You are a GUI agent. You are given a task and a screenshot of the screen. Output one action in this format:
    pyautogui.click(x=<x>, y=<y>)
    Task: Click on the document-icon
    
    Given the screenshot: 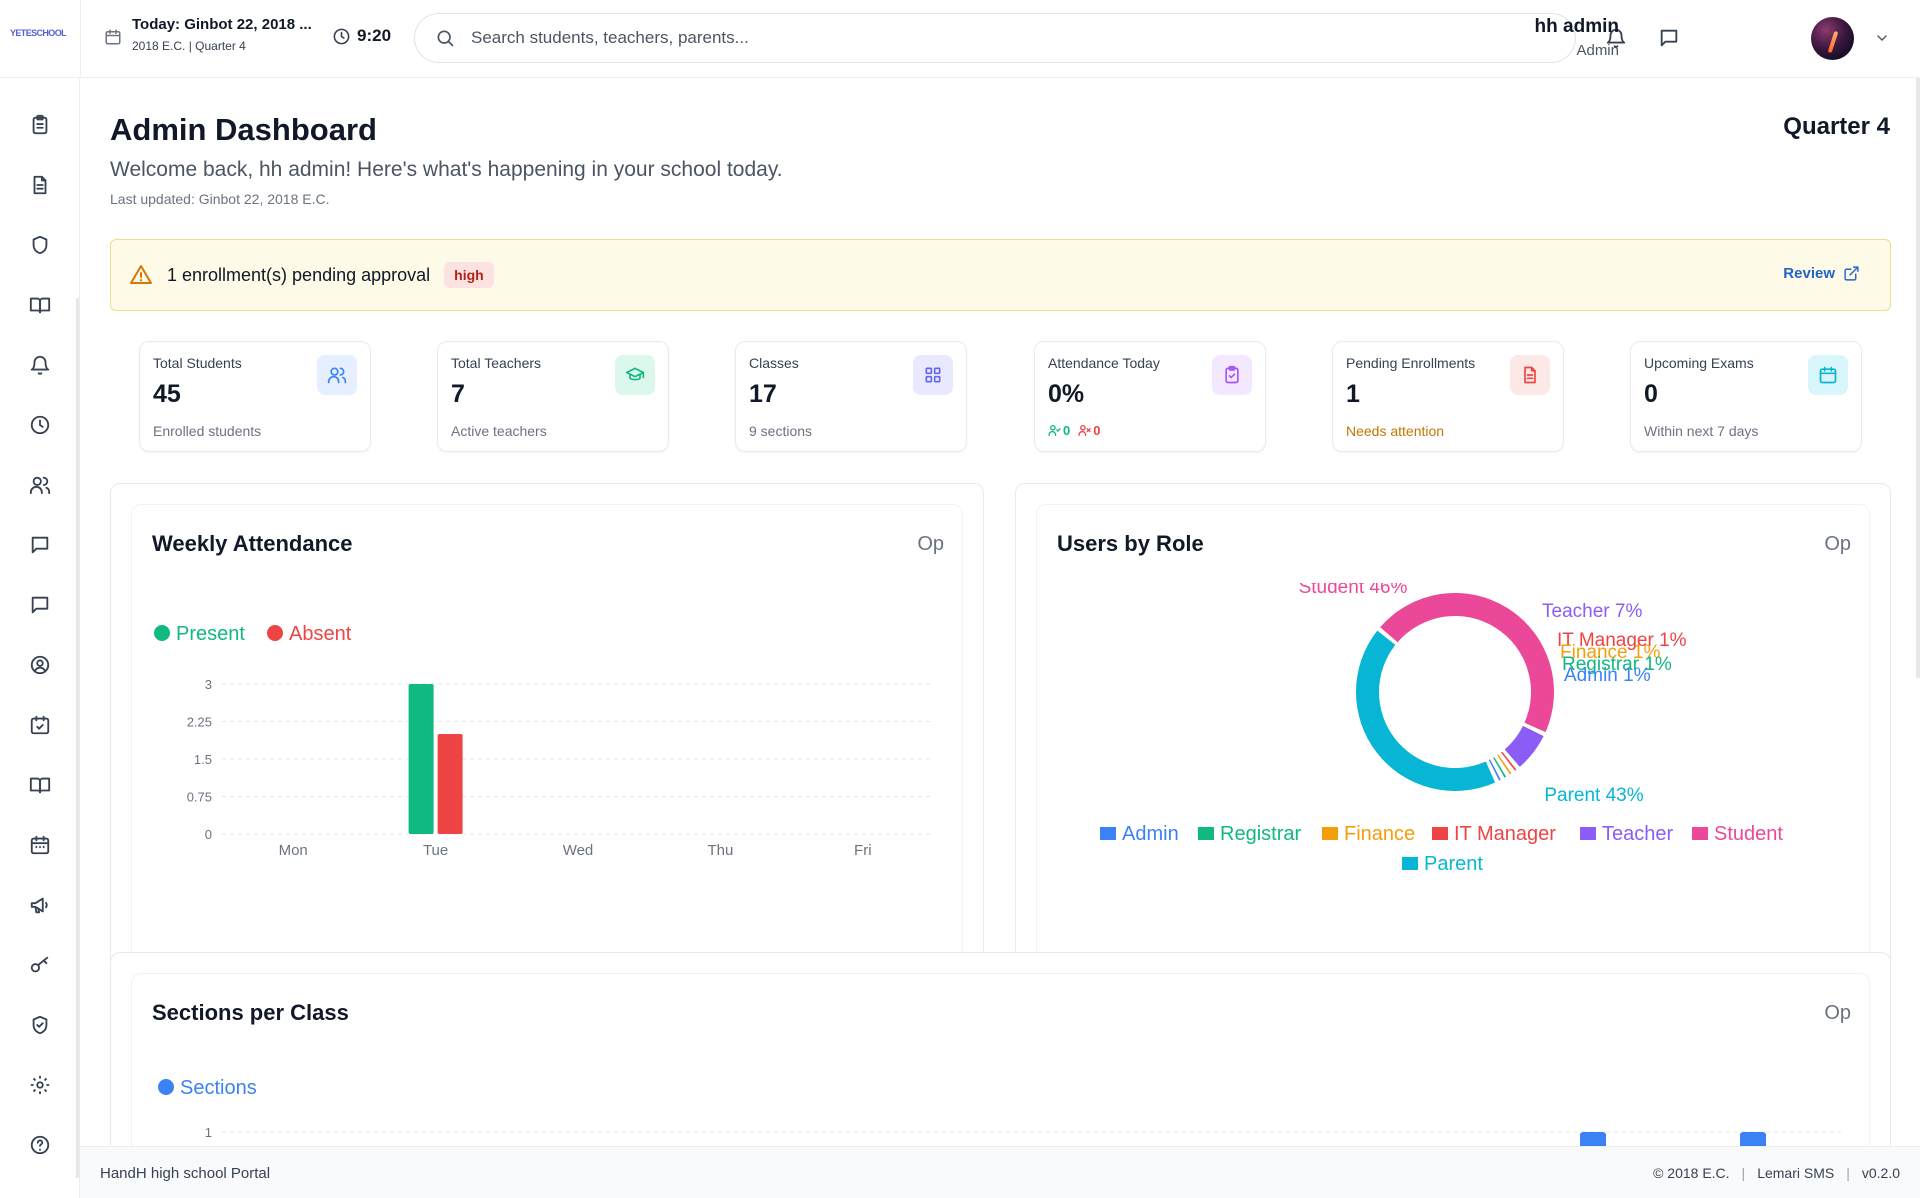 What is the action you would take?
    pyautogui.click(x=40, y=185)
    